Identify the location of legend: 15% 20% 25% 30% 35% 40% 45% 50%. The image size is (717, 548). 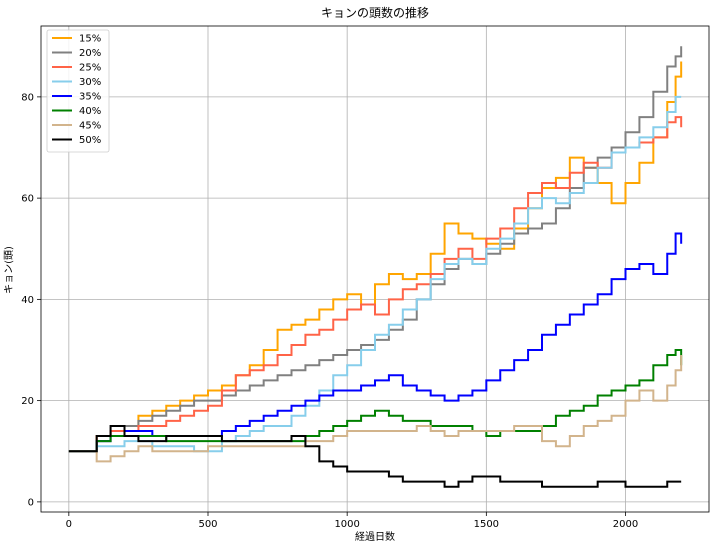
(78, 91).